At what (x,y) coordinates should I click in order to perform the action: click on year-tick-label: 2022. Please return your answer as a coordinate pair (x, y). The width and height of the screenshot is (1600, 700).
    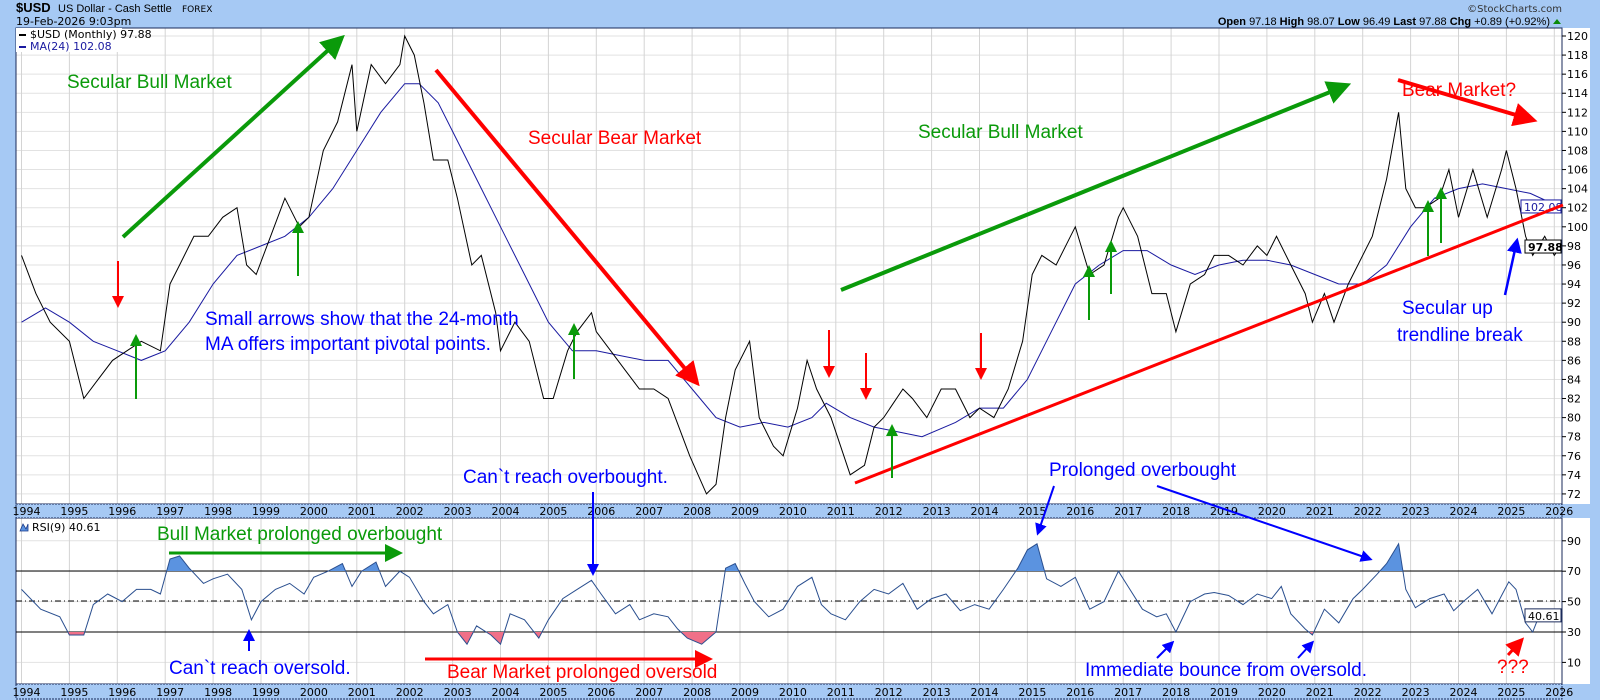
    Looking at the image, I should click on (1368, 511).